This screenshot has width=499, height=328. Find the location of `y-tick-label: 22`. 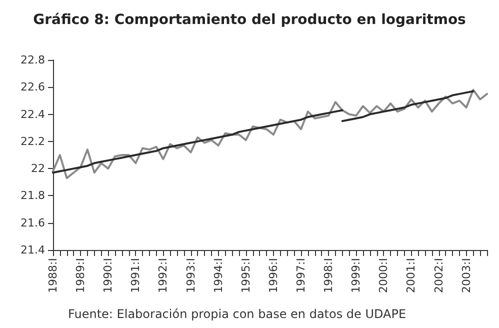

y-tick-label: 22 is located at coordinates (38, 169).